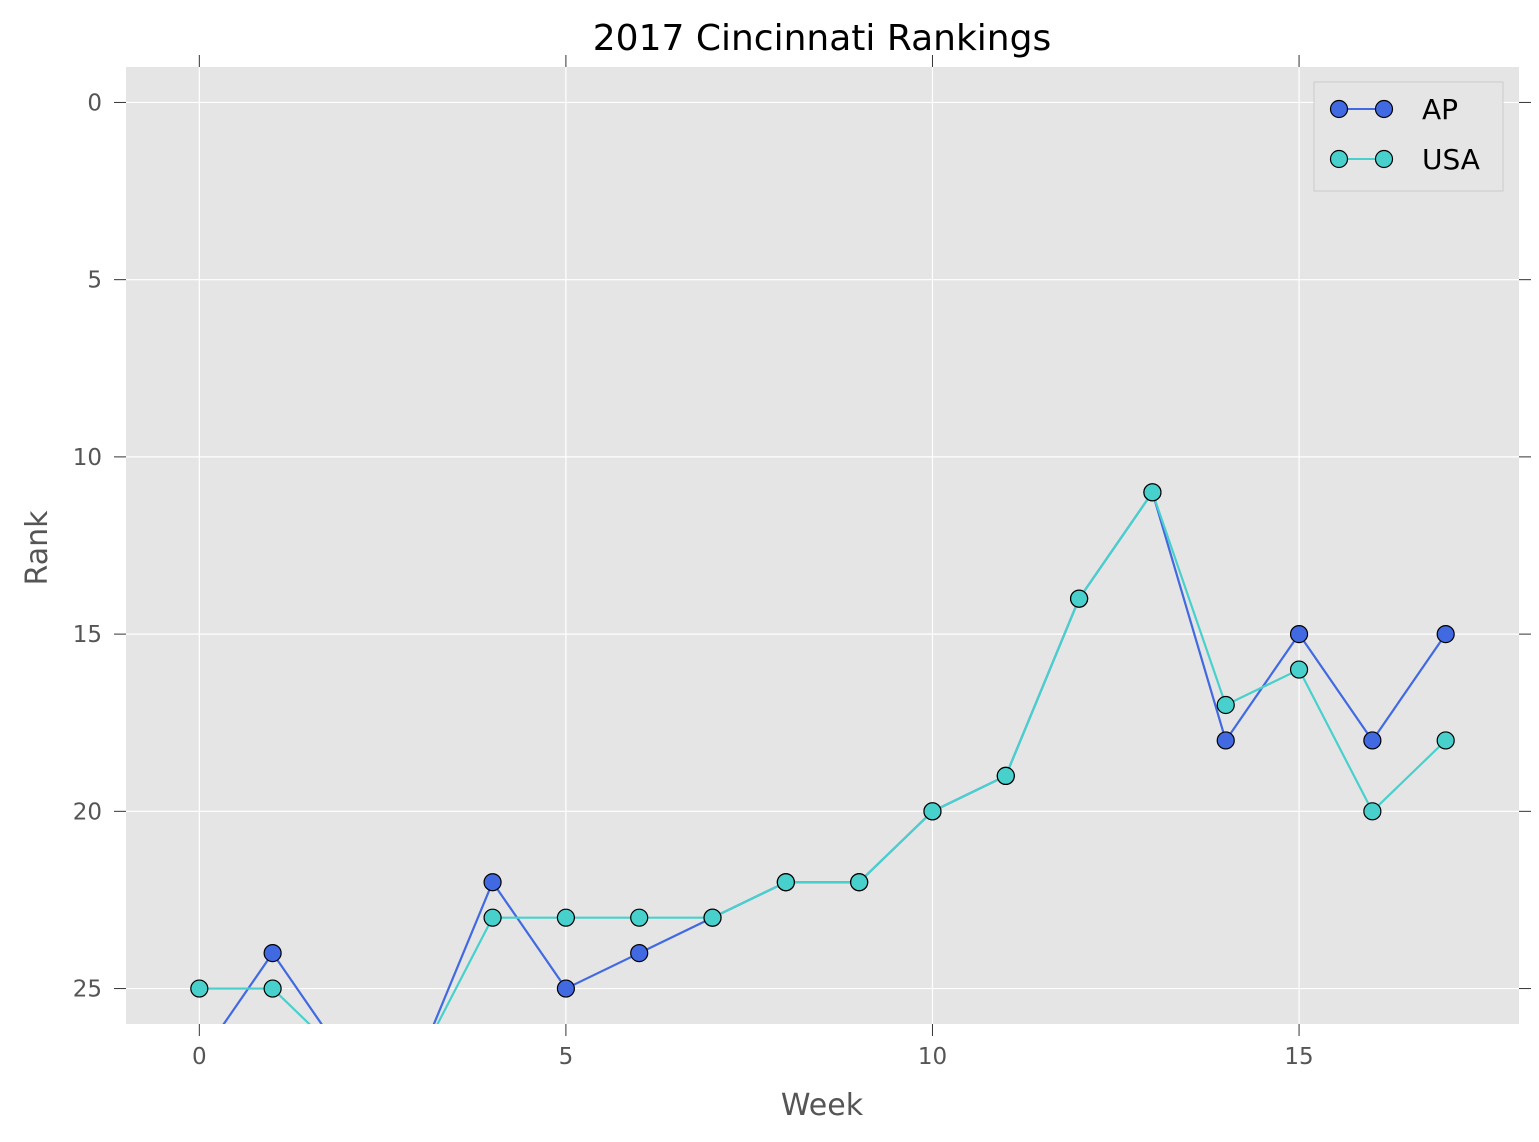  I want to click on x-tick-label: 15, so click(1298, 1057).